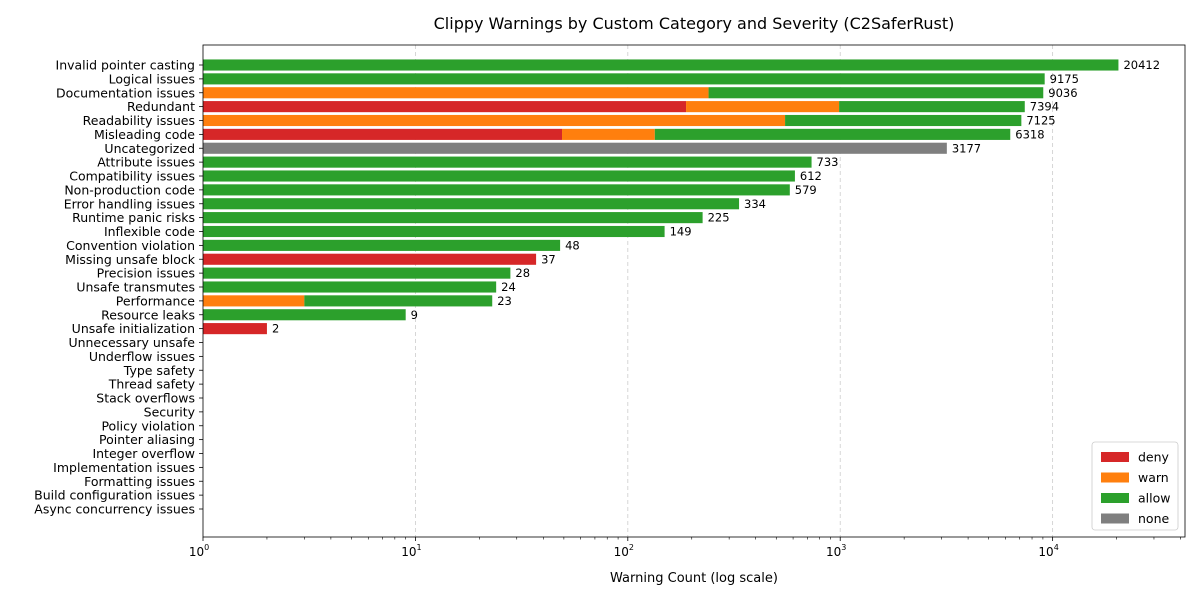  I want to click on bar-total-label: 28, so click(522, 273).